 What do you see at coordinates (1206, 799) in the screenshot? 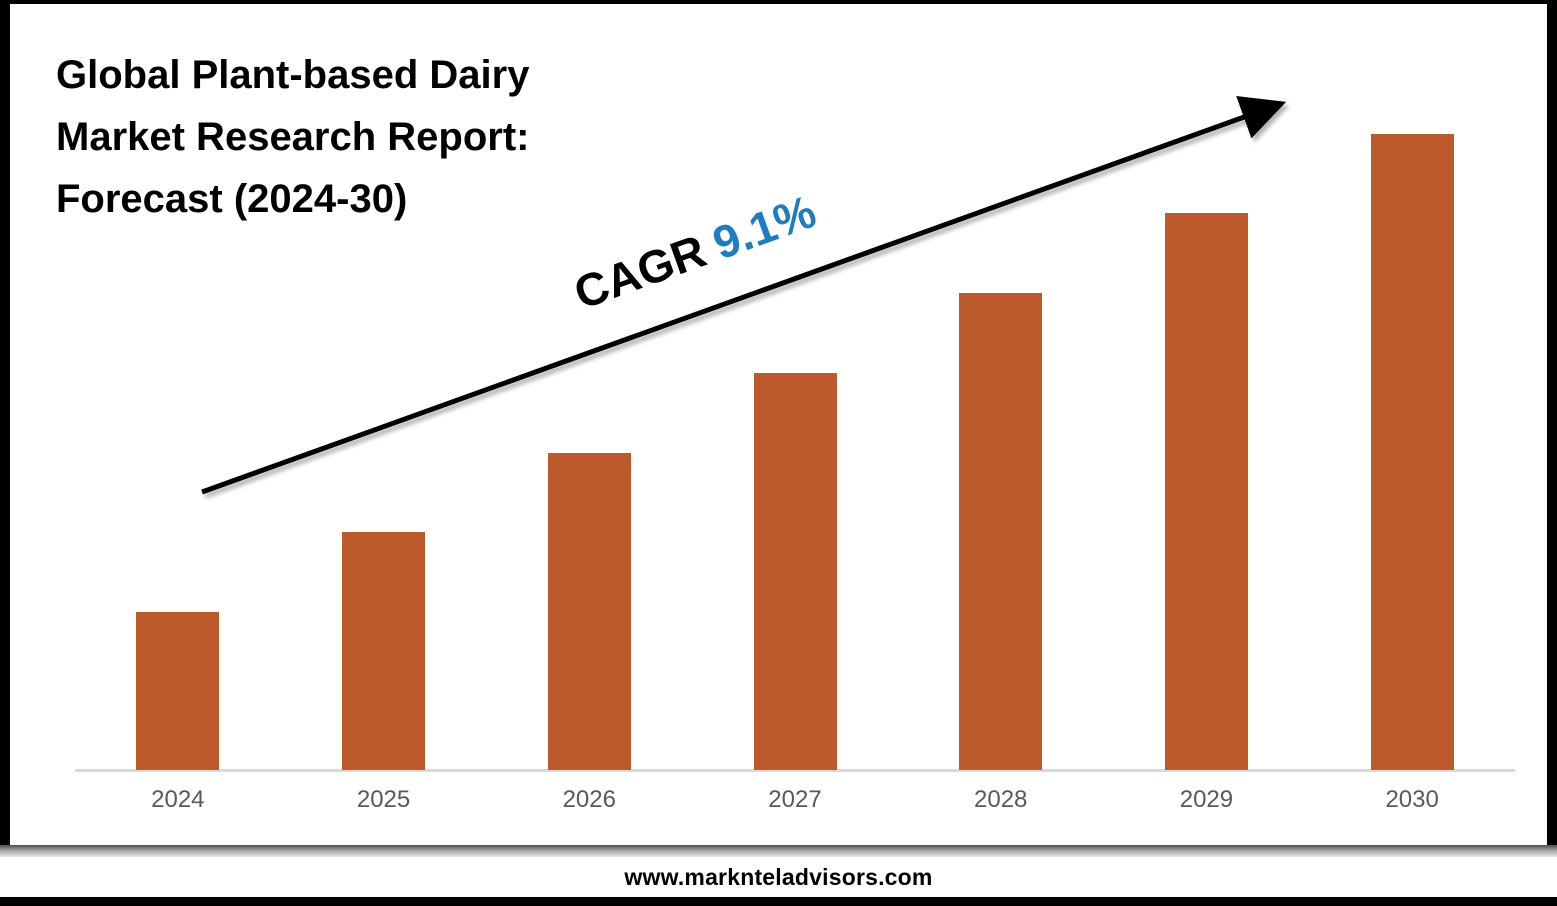
I see `x-tick-2029: 2029` at bounding box center [1206, 799].